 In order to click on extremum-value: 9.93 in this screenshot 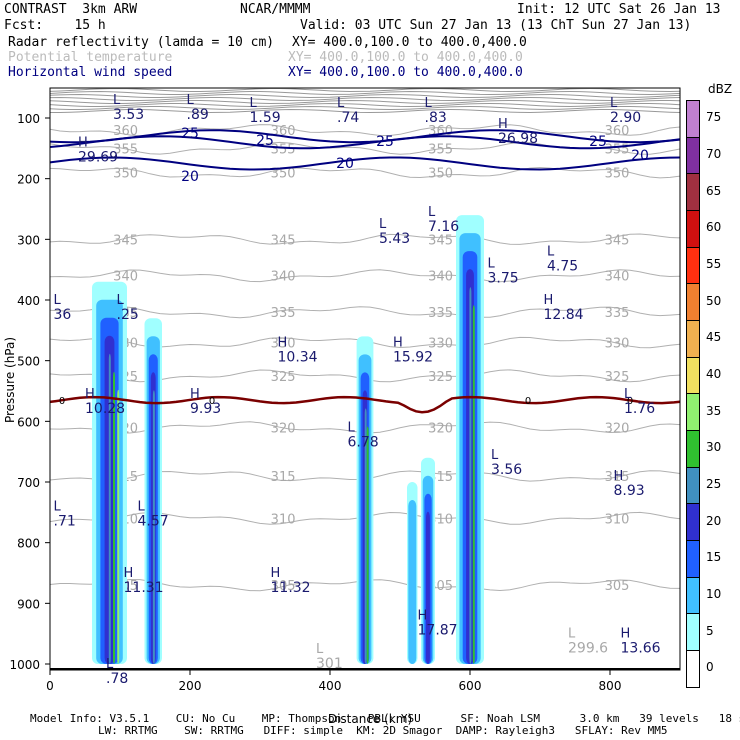, I will do `click(205, 409)`.